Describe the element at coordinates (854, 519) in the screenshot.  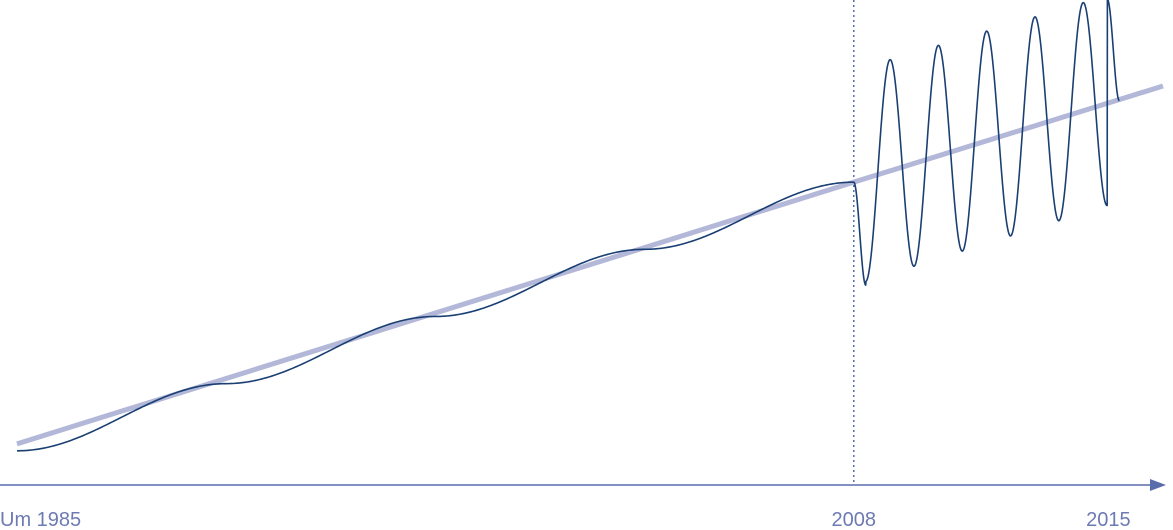
I see `x-tick-label: 2008` at that location.